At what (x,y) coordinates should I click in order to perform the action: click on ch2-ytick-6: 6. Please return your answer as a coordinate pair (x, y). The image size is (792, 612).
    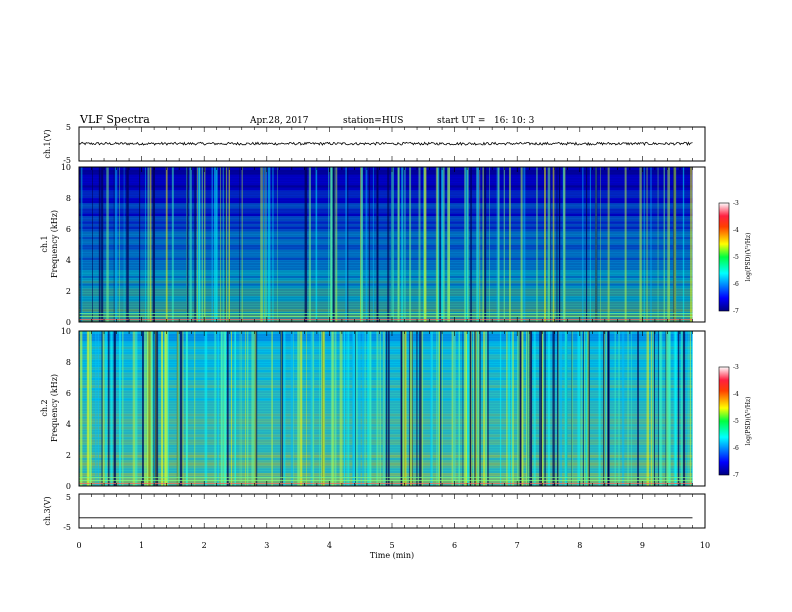
    Looking at the image, I should click on (68, 393).